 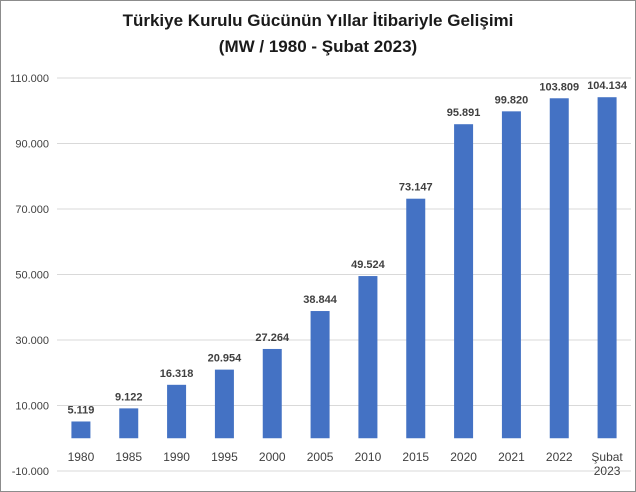 I want to click on y-tick-label: 110.000, so click(x=29, y=79).